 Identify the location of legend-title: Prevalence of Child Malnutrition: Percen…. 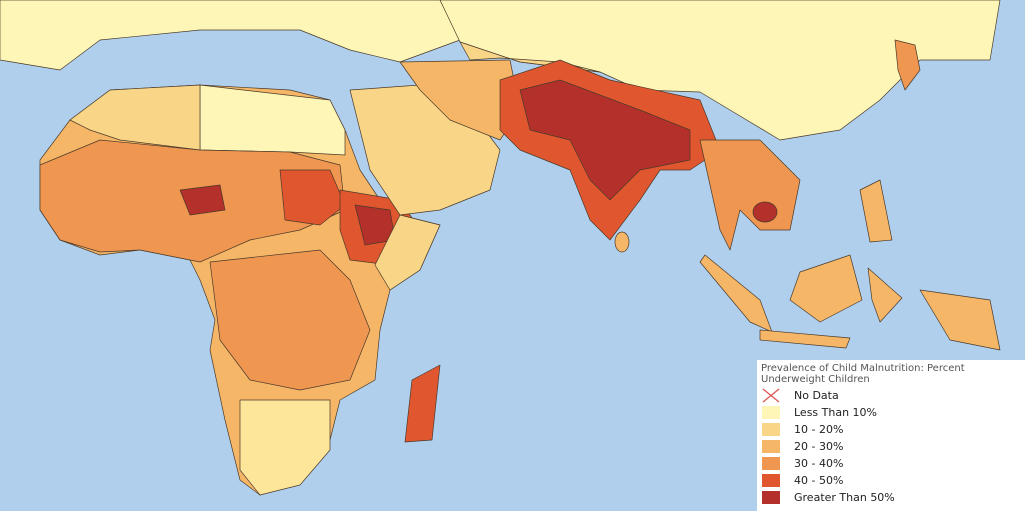
(863, 374).